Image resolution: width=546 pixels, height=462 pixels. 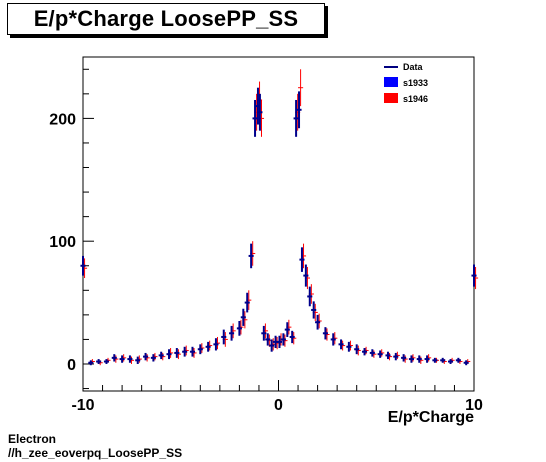 What do you see at coordinates (62, 119) in the screenshot?
I see `y-tick-label: 200` at bounding box center [62, 119].